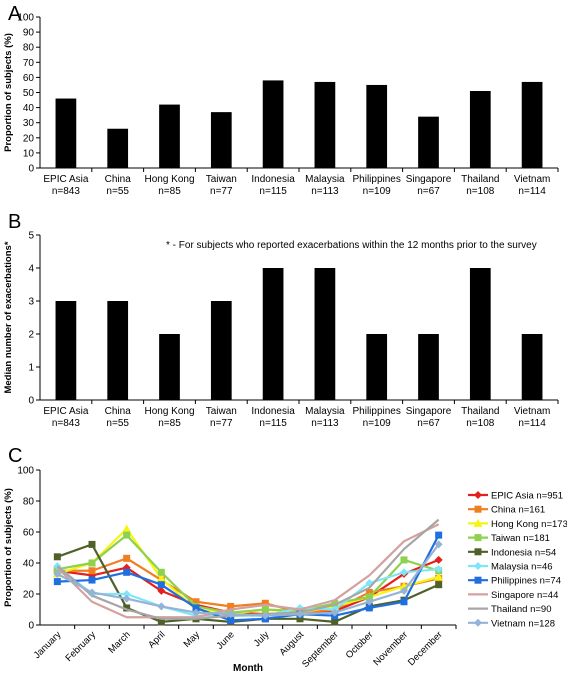 The width and height of the screenshot is (567, 677). Describe the element at coordinates (66, 423) in the screenshot. I see `n-label: n=843` at that location.